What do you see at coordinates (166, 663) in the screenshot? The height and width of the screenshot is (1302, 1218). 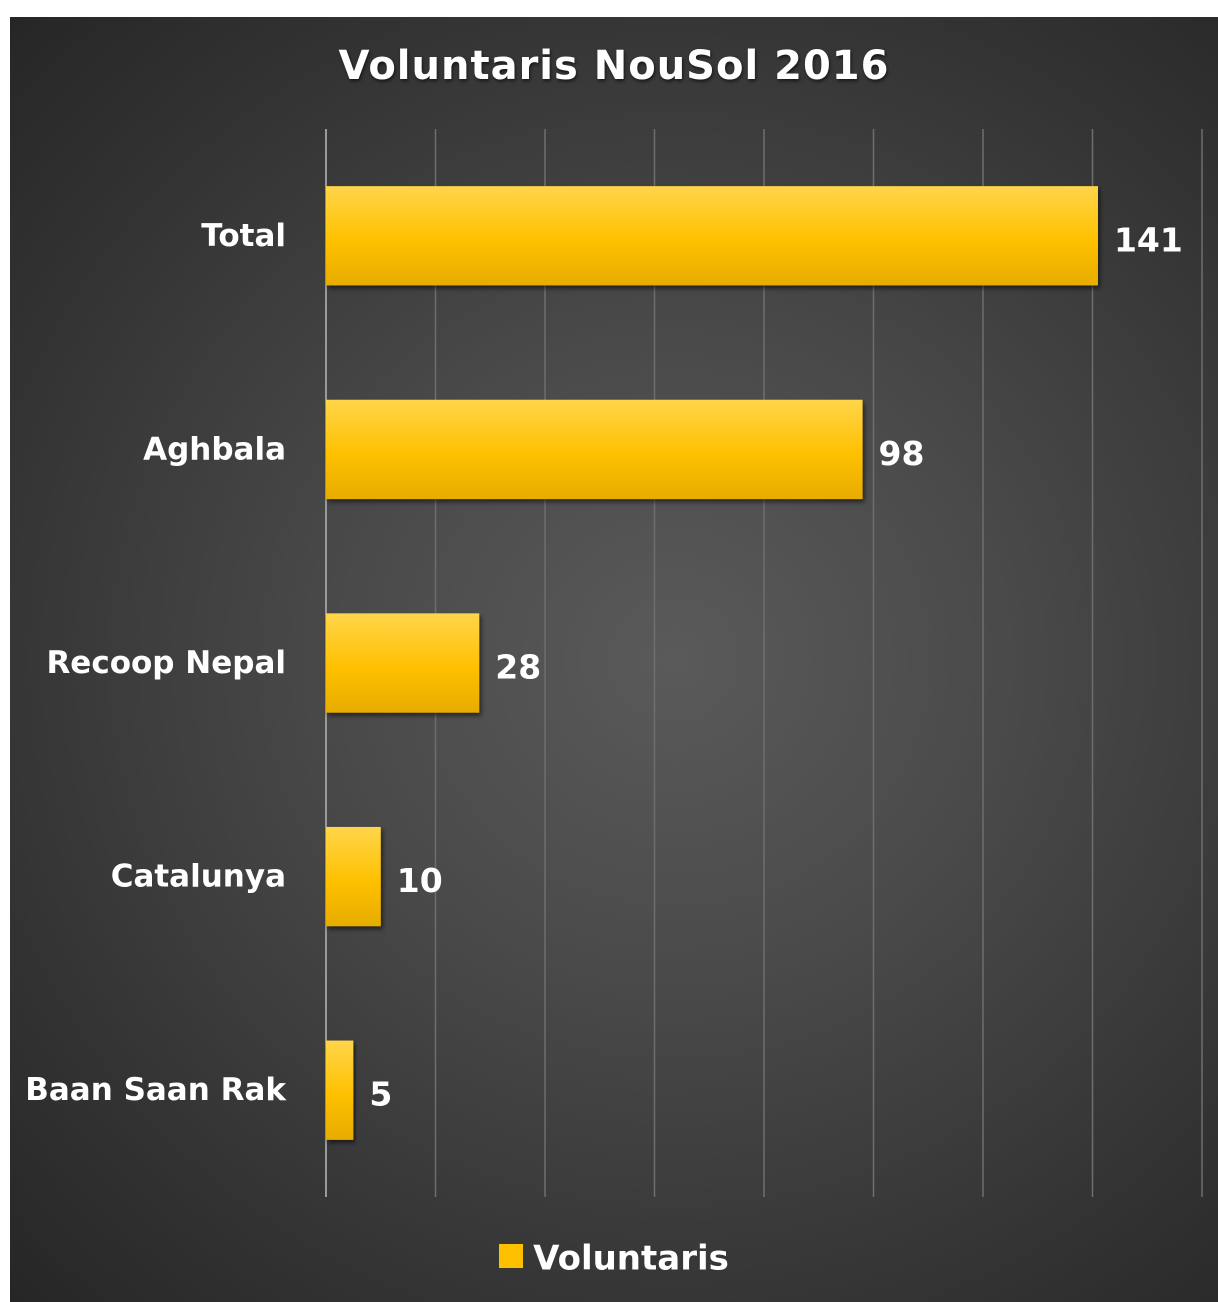 I see `category-label: Recoop Nepal` at bounding box center [166, 663].